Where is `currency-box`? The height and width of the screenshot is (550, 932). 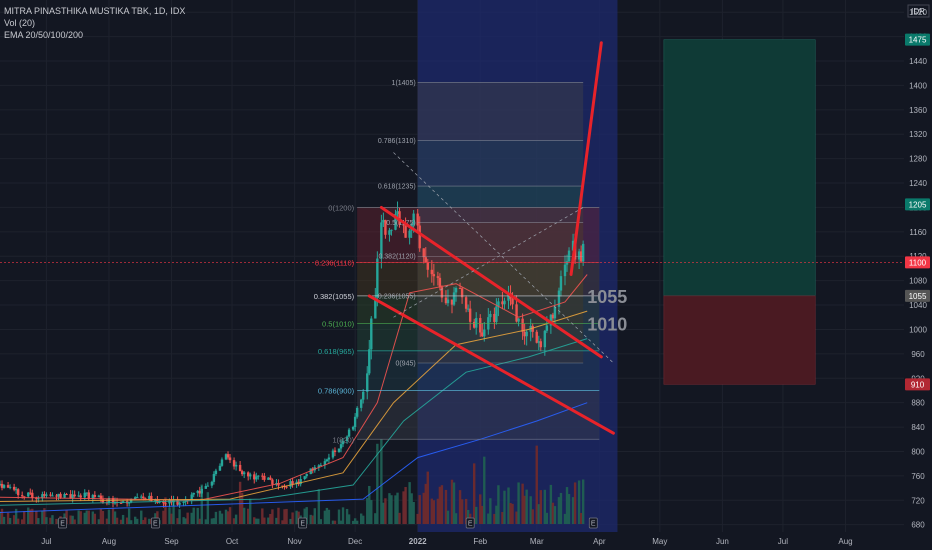 currency-box is located at coordinates (918, 11).